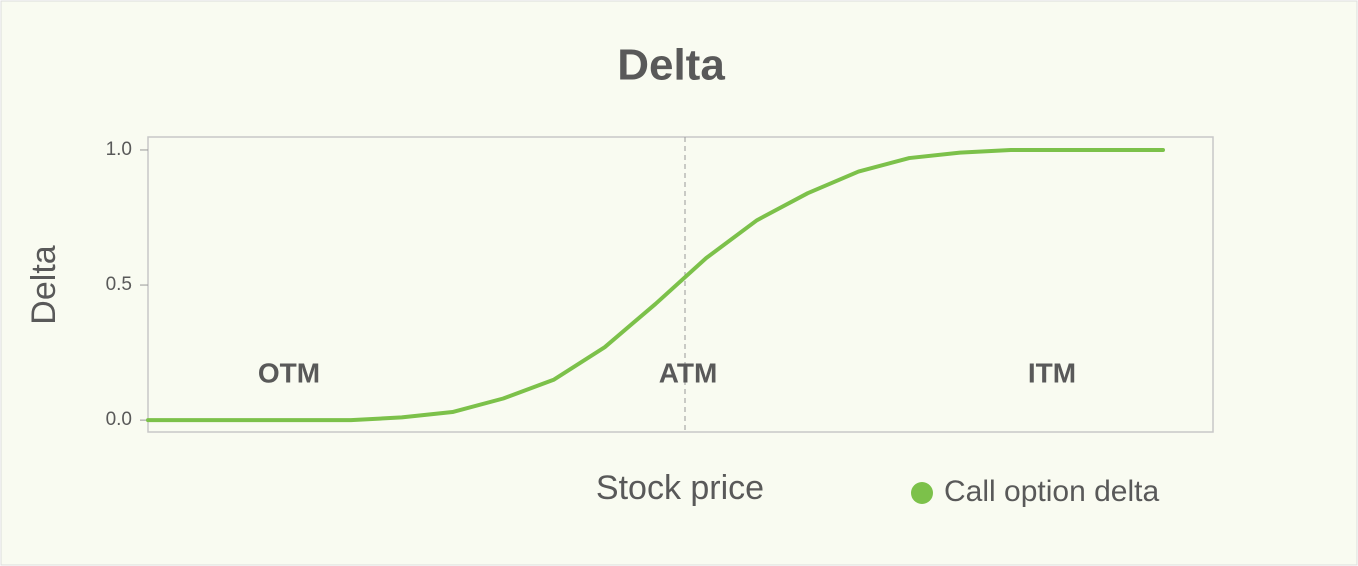 This screenshot has height=566, width=1358. What do you see at coordinates (688, 372) in the screenshot?
I see `annotation: ATM` at bounding box center [688, 372].